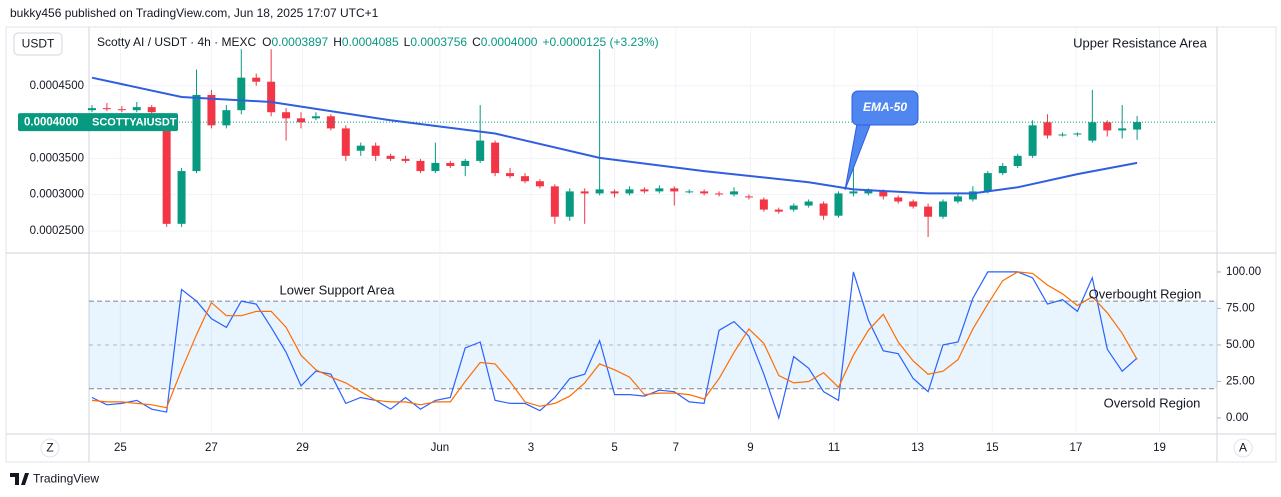  What do you see at coordinates (750, 448) in the screenshot?
I see `x-tick-label: 9` at bounding box center [750, 448].